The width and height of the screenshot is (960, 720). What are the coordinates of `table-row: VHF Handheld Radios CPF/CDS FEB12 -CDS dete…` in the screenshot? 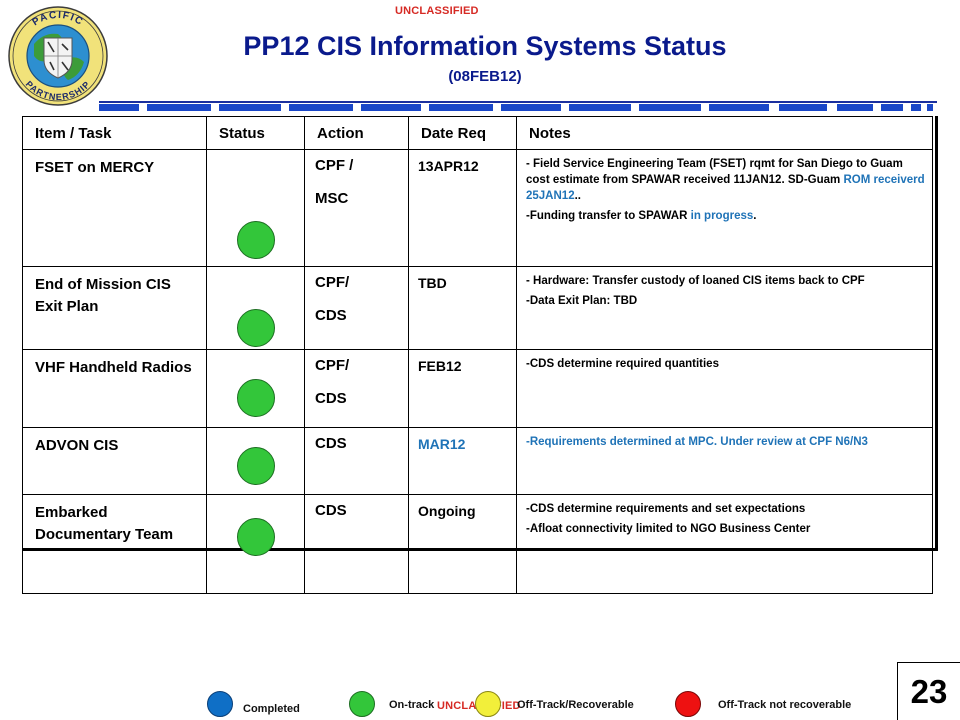 It's located at (477, 388).